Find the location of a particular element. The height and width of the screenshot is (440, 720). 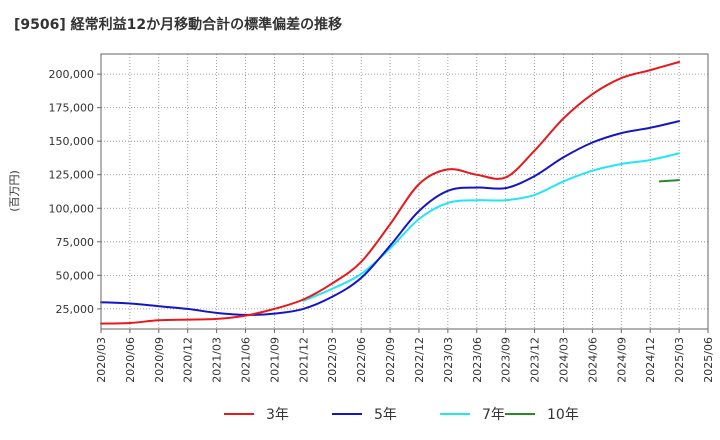

legend-label: 10年 is located at coordinates (563, 415).